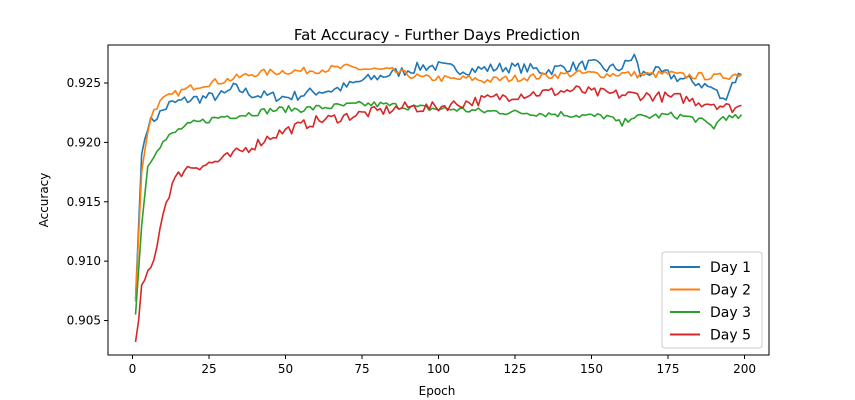  I want to click on x-tick-label: 0, so click(133, 369).